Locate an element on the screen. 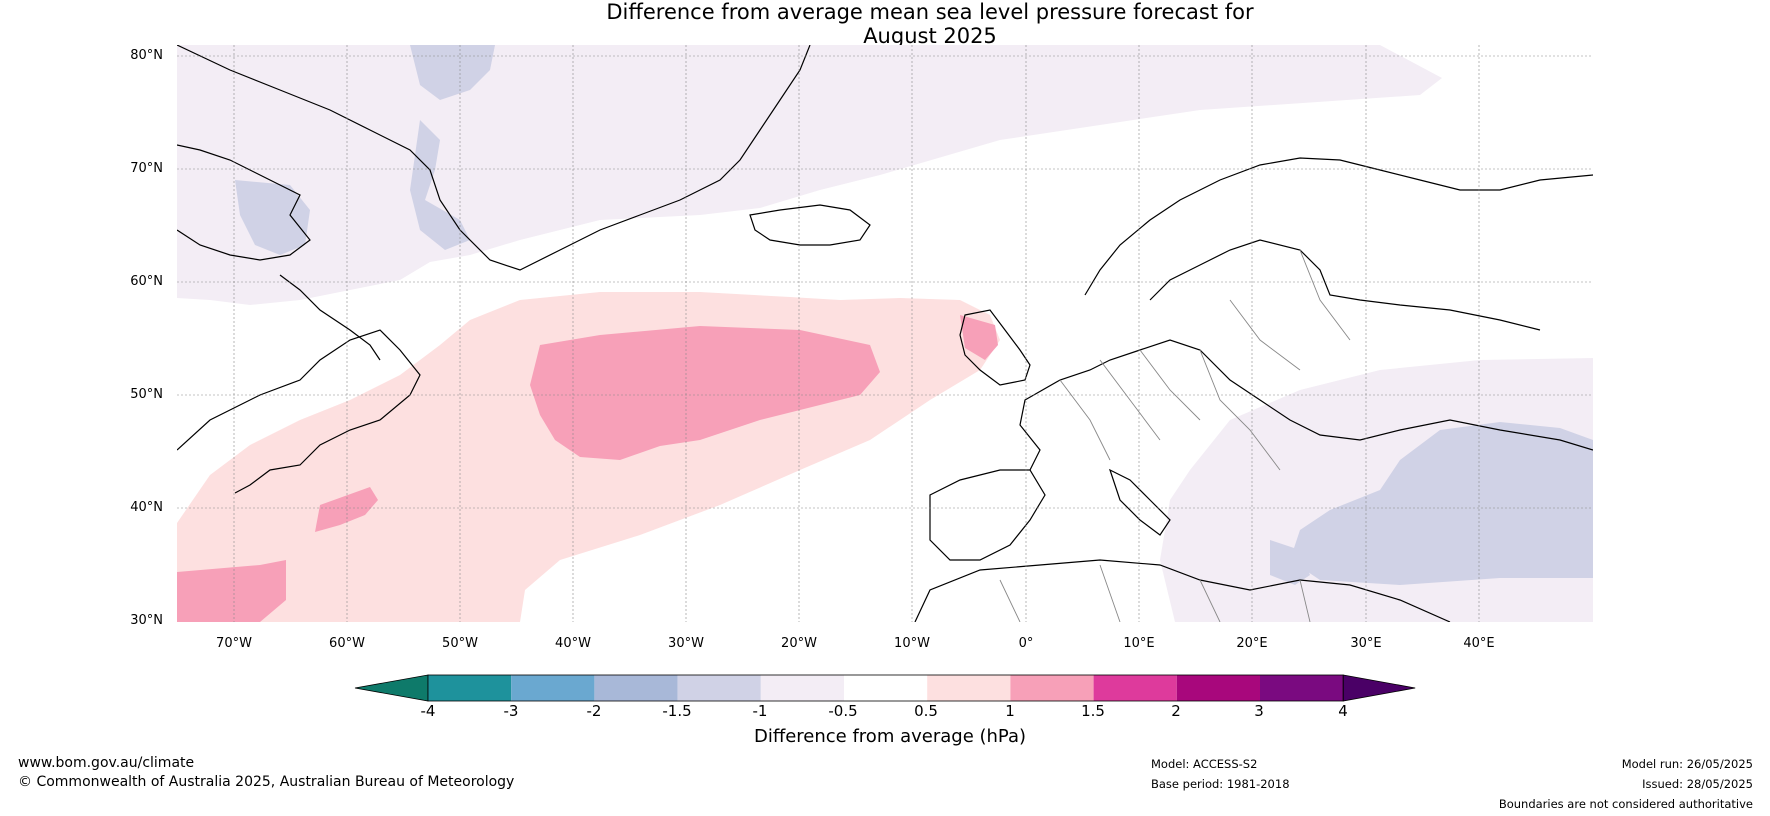  colorbar-tick: -1.5 is located at coordinates (677, 711).